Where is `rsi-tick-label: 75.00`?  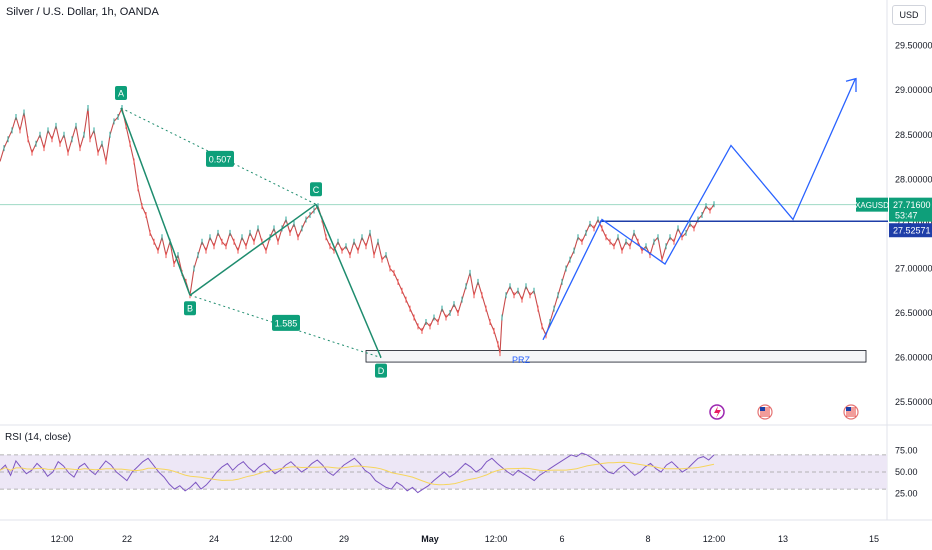
rsi-tick-label: 75.00 is located at coordinates (906, 451).